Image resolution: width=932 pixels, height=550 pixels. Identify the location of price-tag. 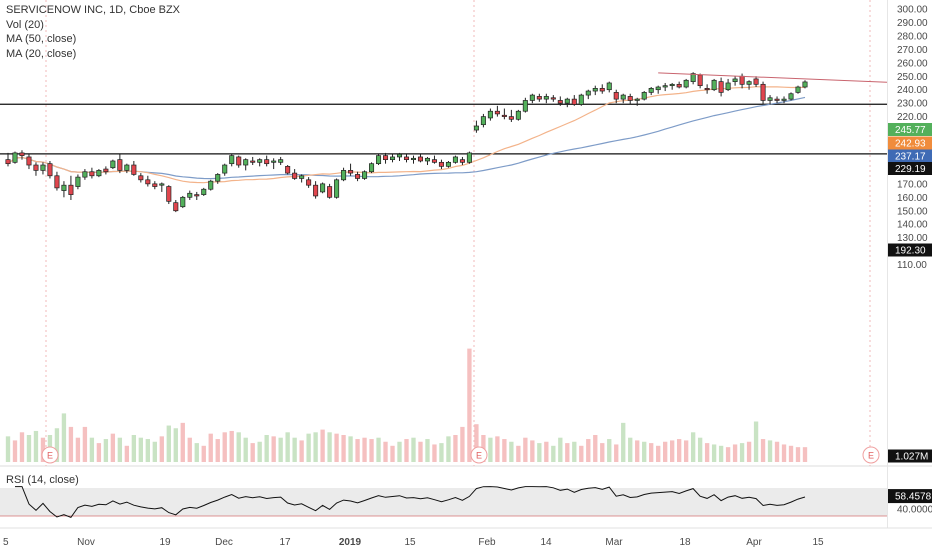
(910, 168).